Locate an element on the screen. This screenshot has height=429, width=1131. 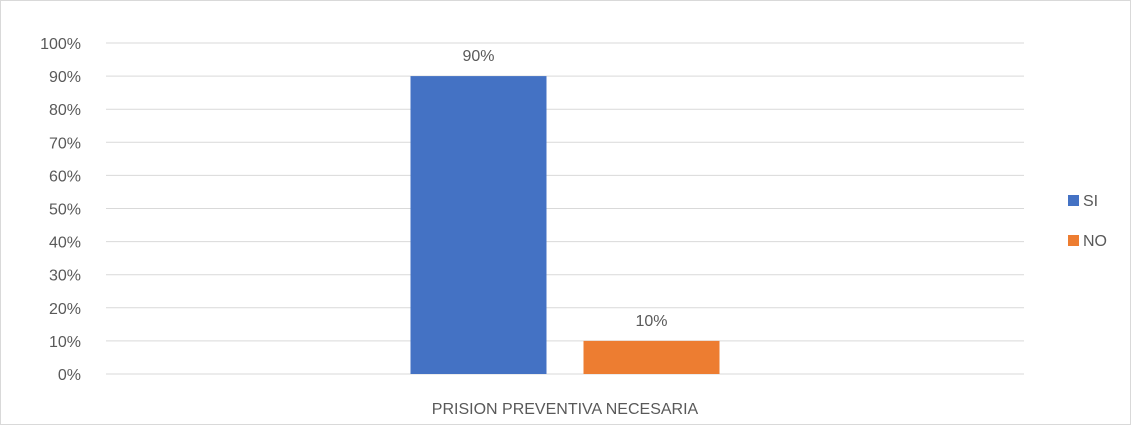
x-category-label: PRISION PREVENTIVA NECESARIA is located at coordinates (565, 409).